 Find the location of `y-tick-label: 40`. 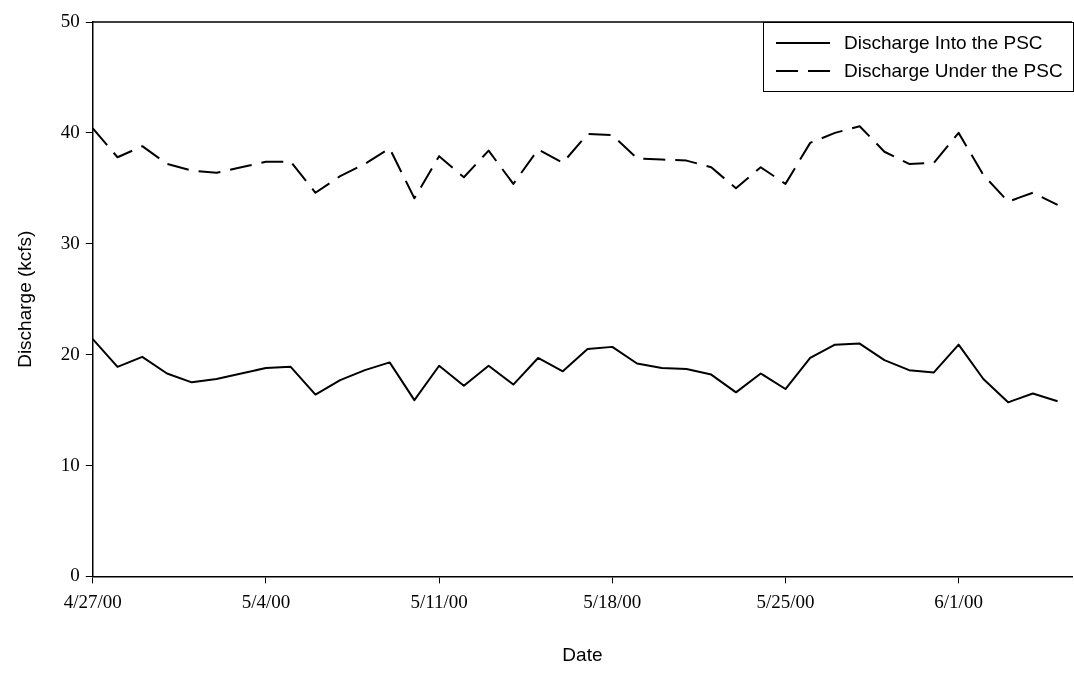

y-tick-label: 40 is located at coordinates (70, 131).